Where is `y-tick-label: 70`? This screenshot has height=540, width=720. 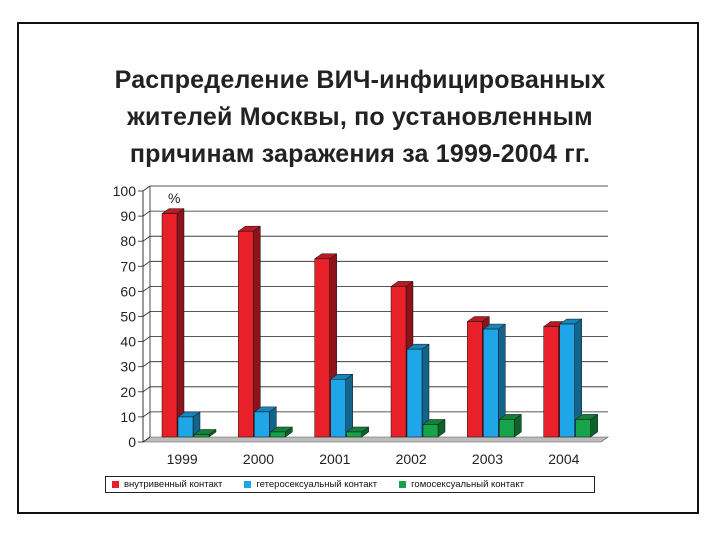
y-tick-label: 70 is located at coordinates (128, 266).